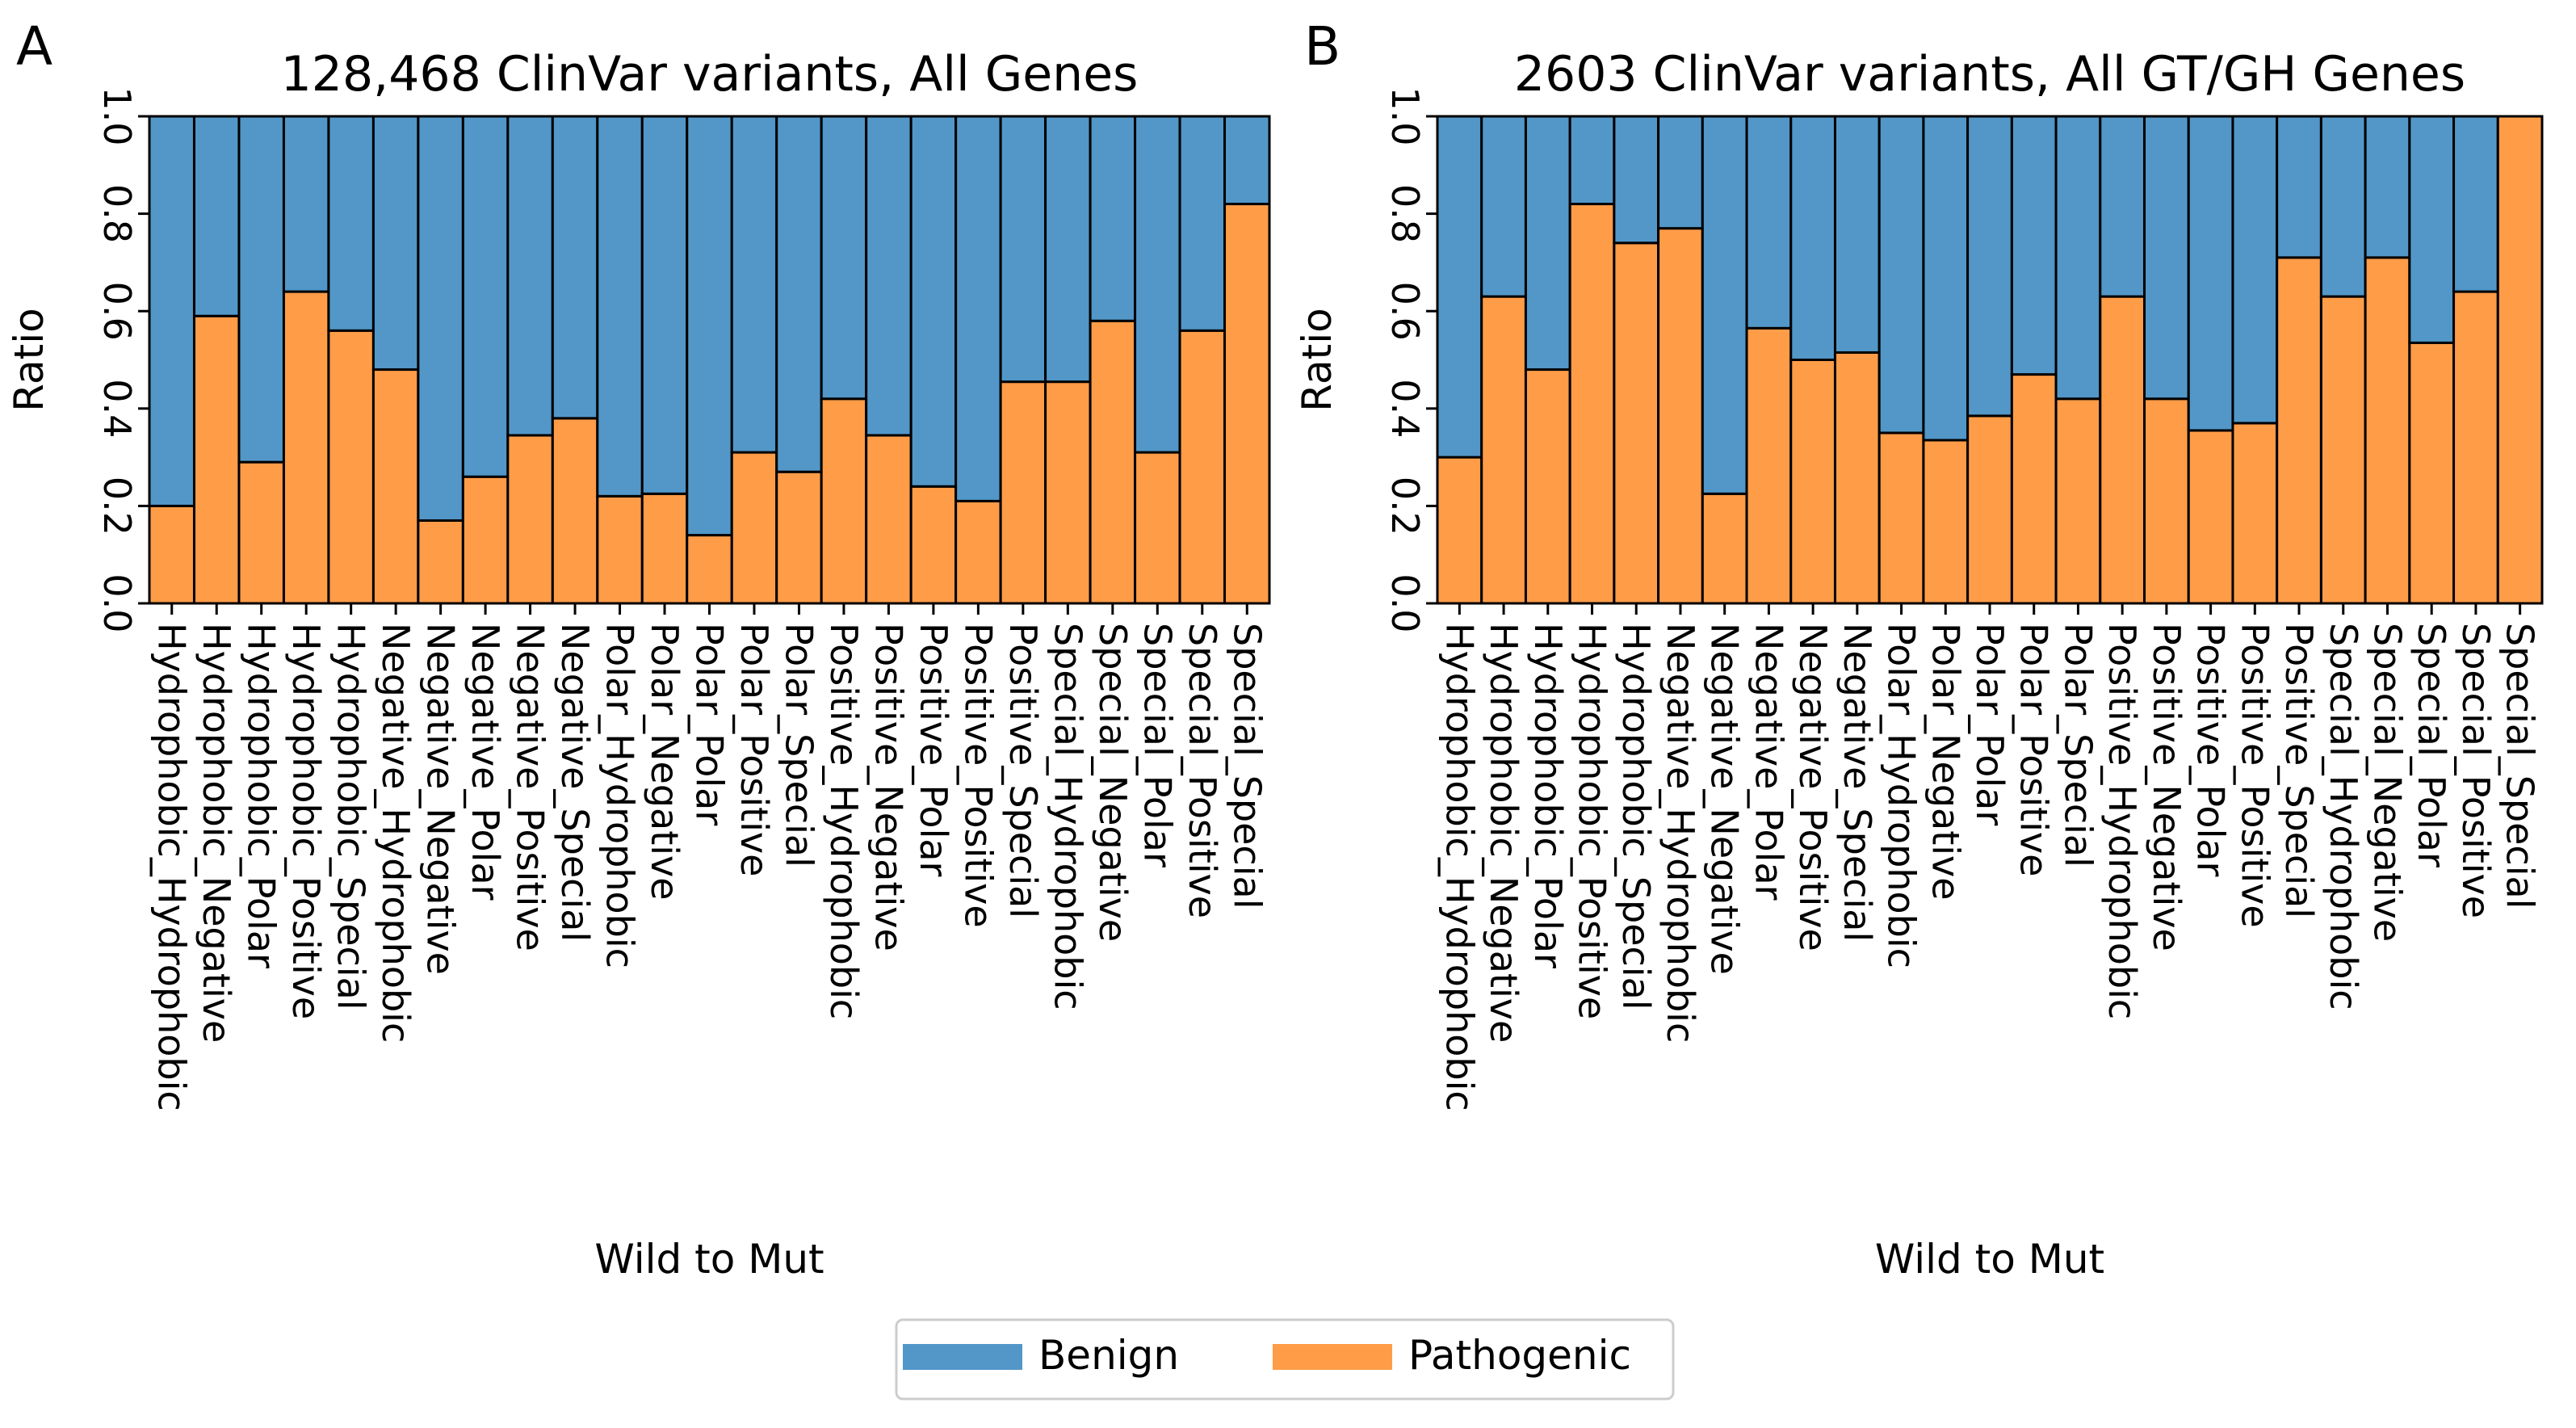 This screenshot has width=2576, height=1428. What do you see at coordinates (1857, 478) in the screenshot?
I see `bar-pathogenic-negative-special` at bounding box center [1857, 478].